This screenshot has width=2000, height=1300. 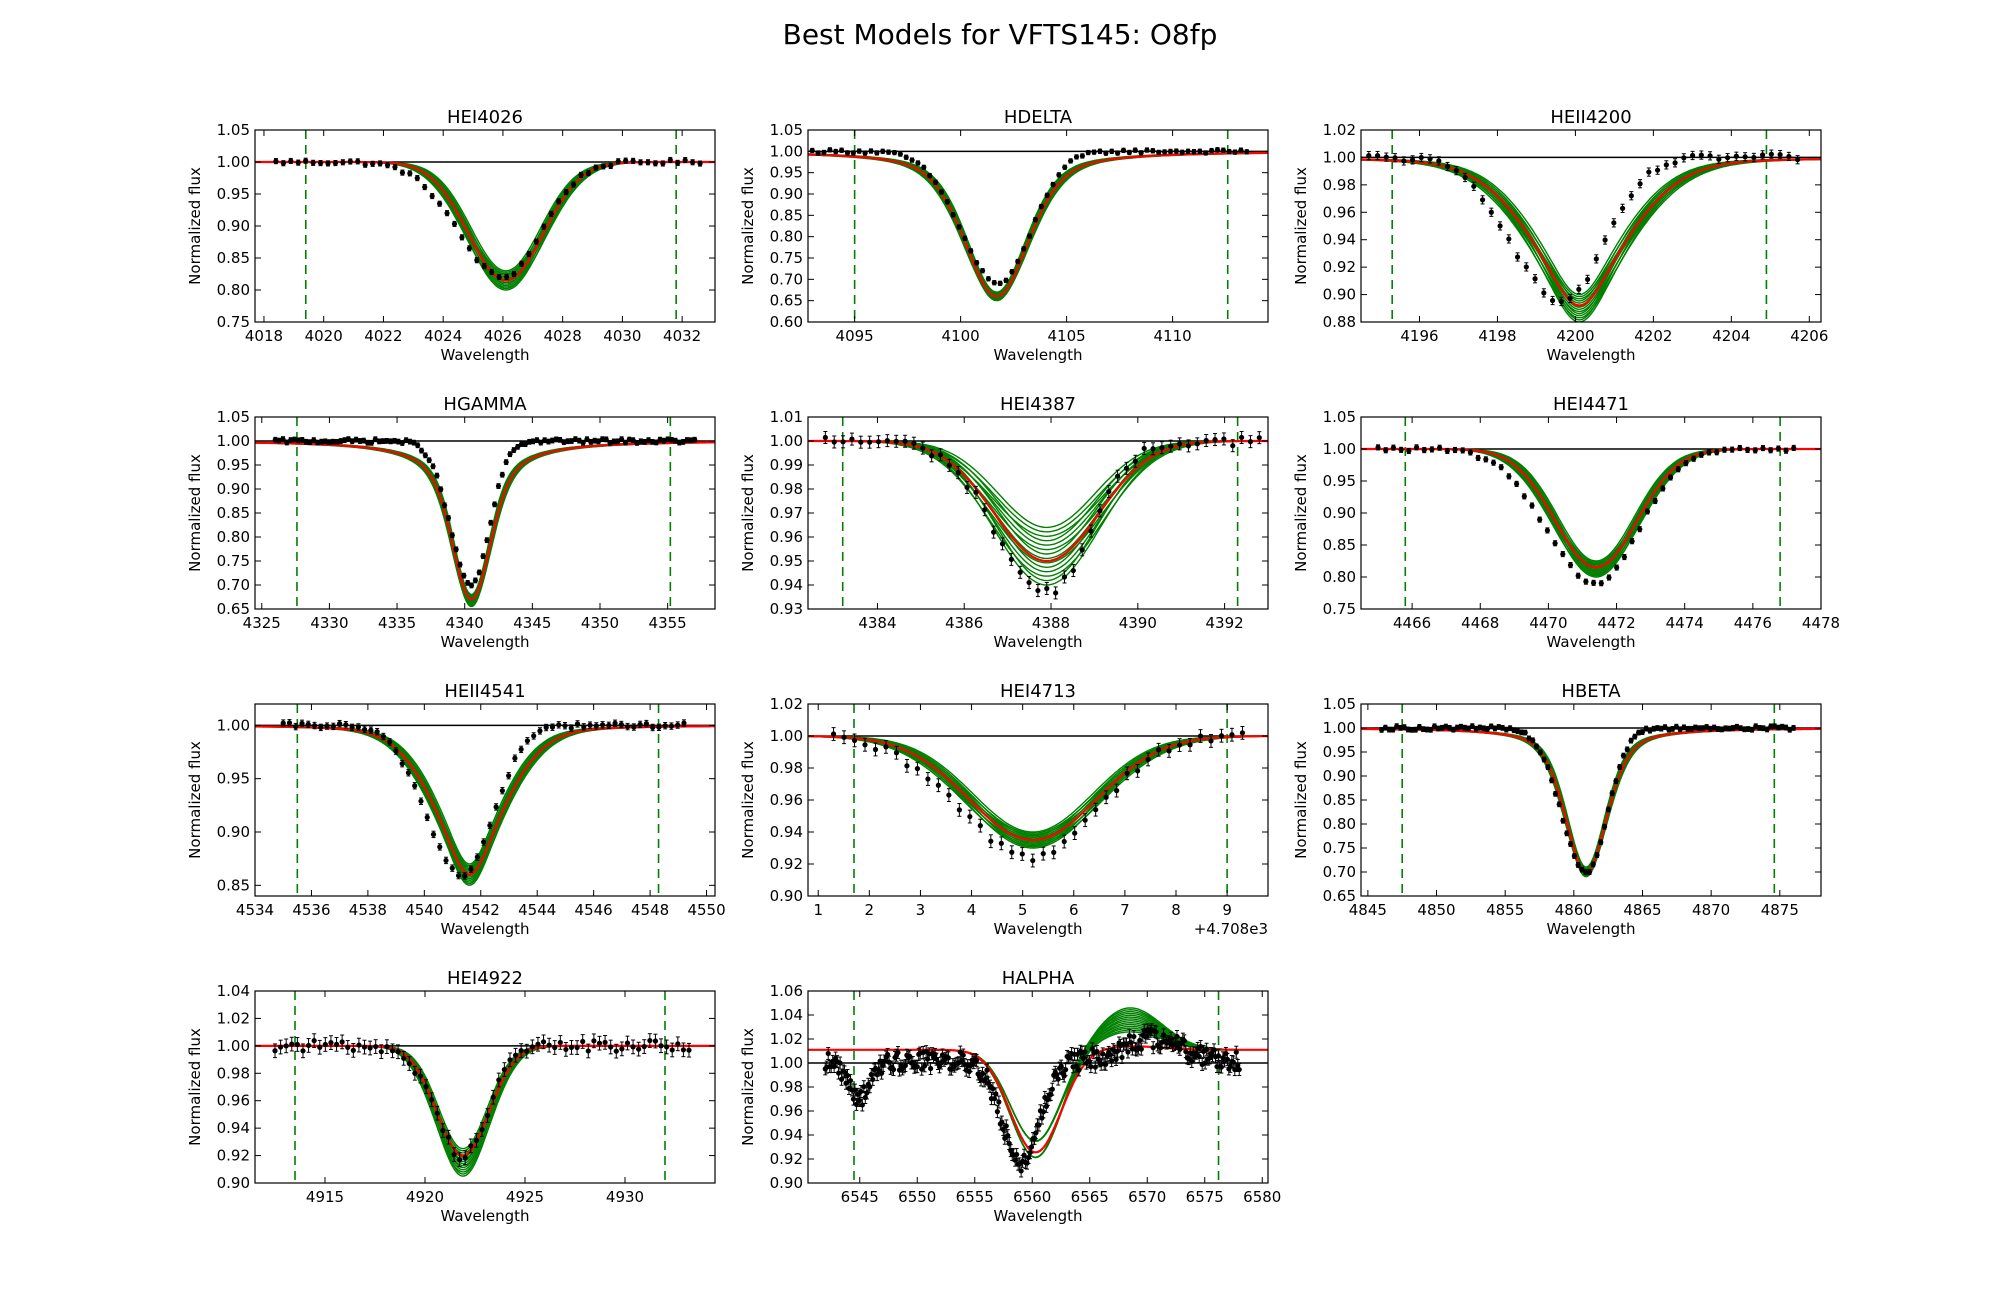 What do you see at coordinates (786, 237) in the screenshot?
I see `y-tick-label: 0.80` at bounding box center [786, 237].